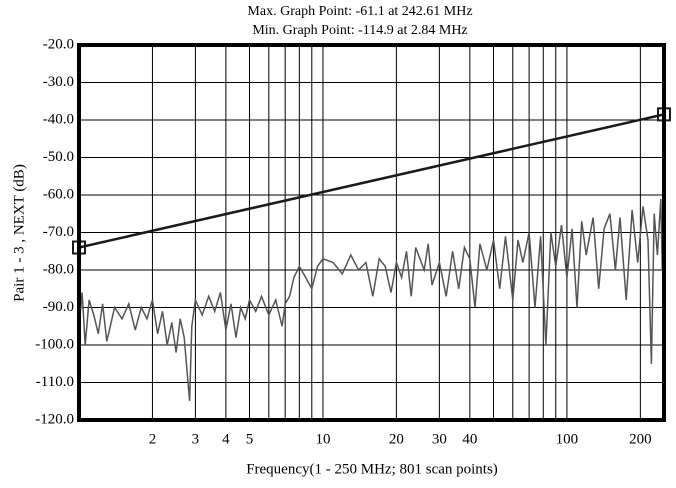  I want to click on x-tick-label: 100, so click(567, 439).